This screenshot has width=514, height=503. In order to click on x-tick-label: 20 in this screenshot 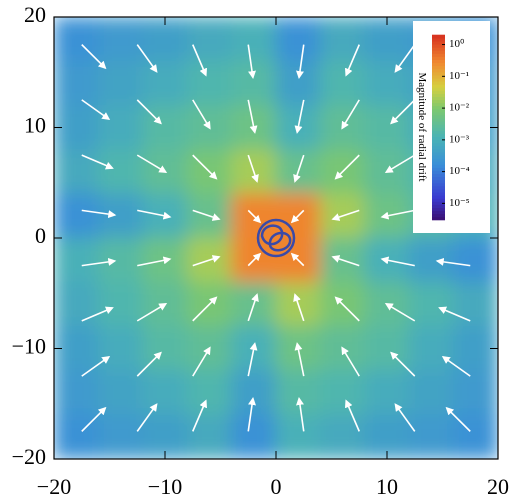, I will do `click(498, 486)`.